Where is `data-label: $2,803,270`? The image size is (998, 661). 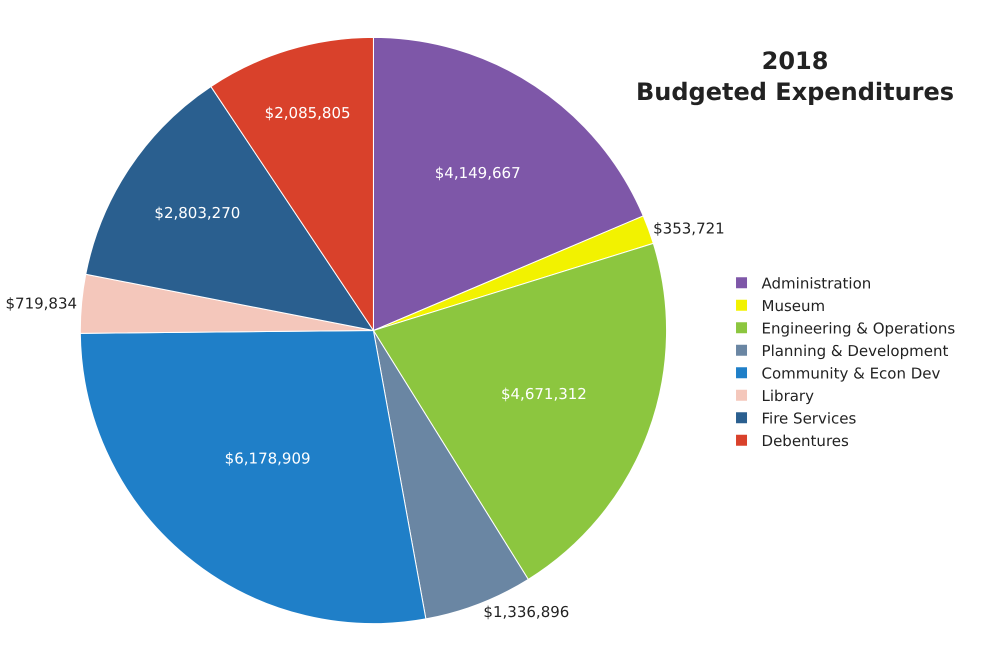 data-label: $2,803,270 is located at coordinates (197, 213).